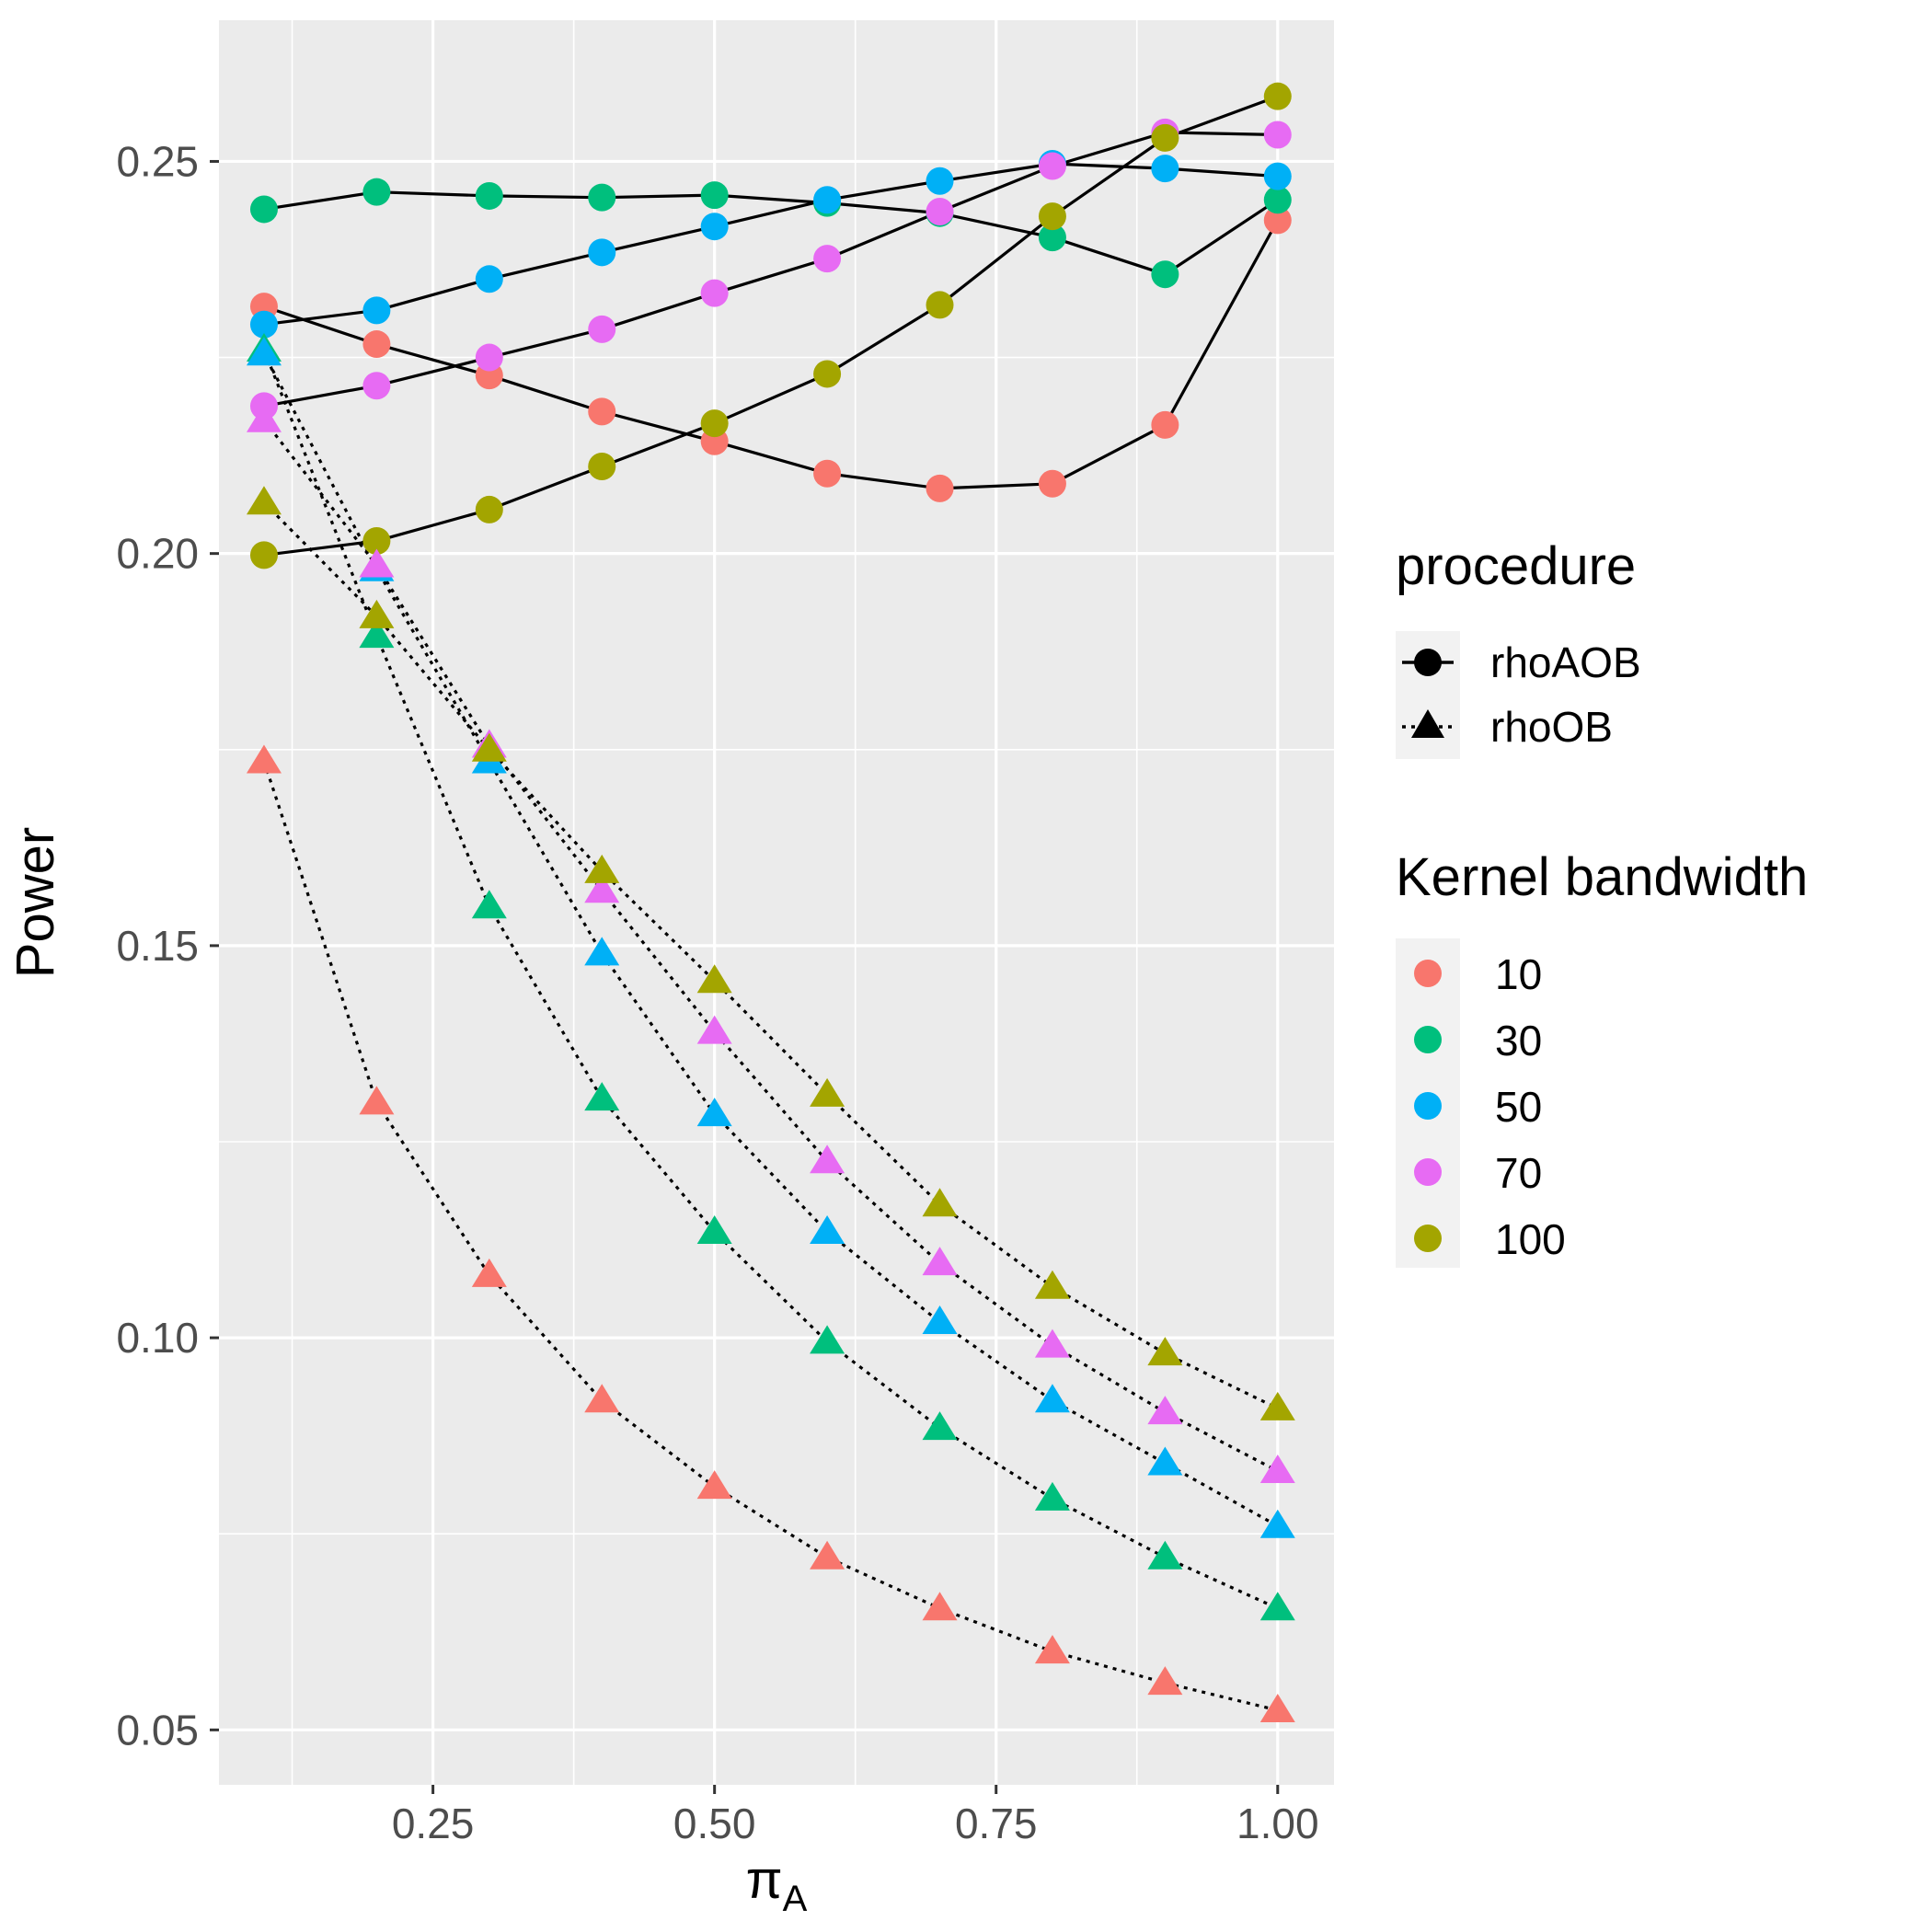 Image resolution: width=1932 pixels, height=1932 pixels. What do you see at coordinates (1277, 1823) in the screenshot?
I see `x-tick-label: 1.00` at bounding box center [1277, 1823].